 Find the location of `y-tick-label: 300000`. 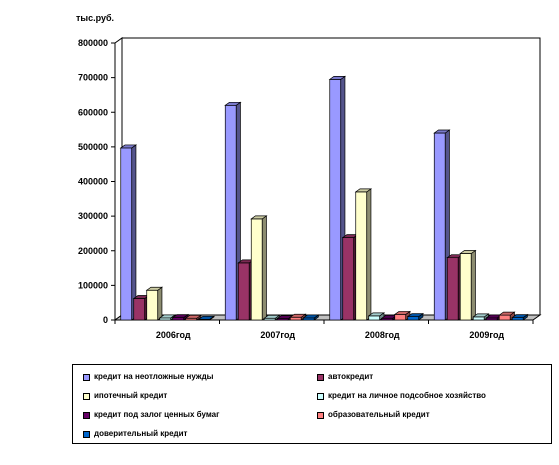

y-tick-label: 300000 is located at coordinates (93, 216).